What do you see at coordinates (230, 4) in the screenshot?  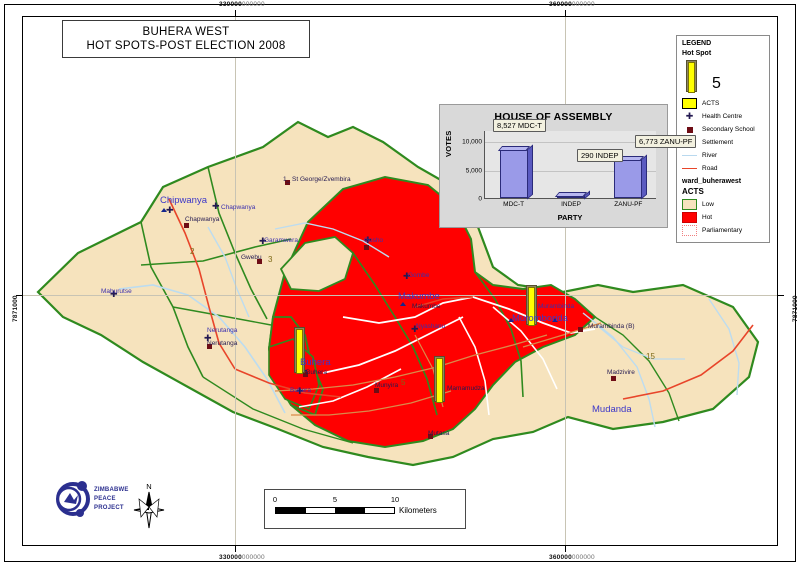 I see `coord-value: 330000` at bounding box center [230, 4].